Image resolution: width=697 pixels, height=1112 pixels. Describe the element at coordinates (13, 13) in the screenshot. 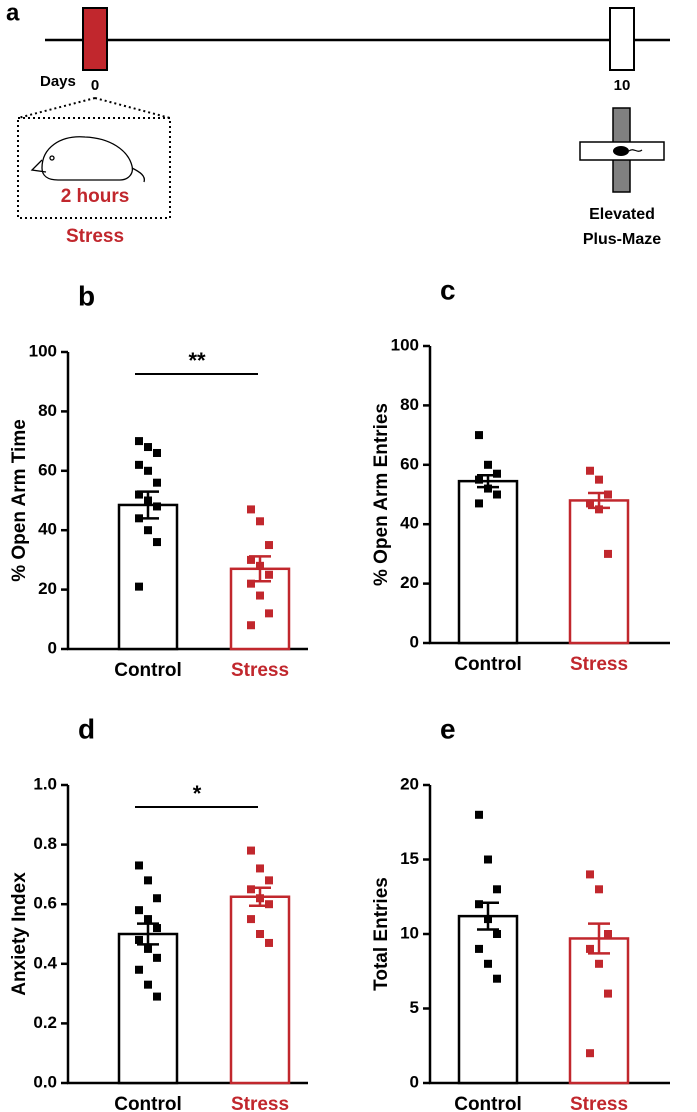

I see `panel-letter: a` at that location.